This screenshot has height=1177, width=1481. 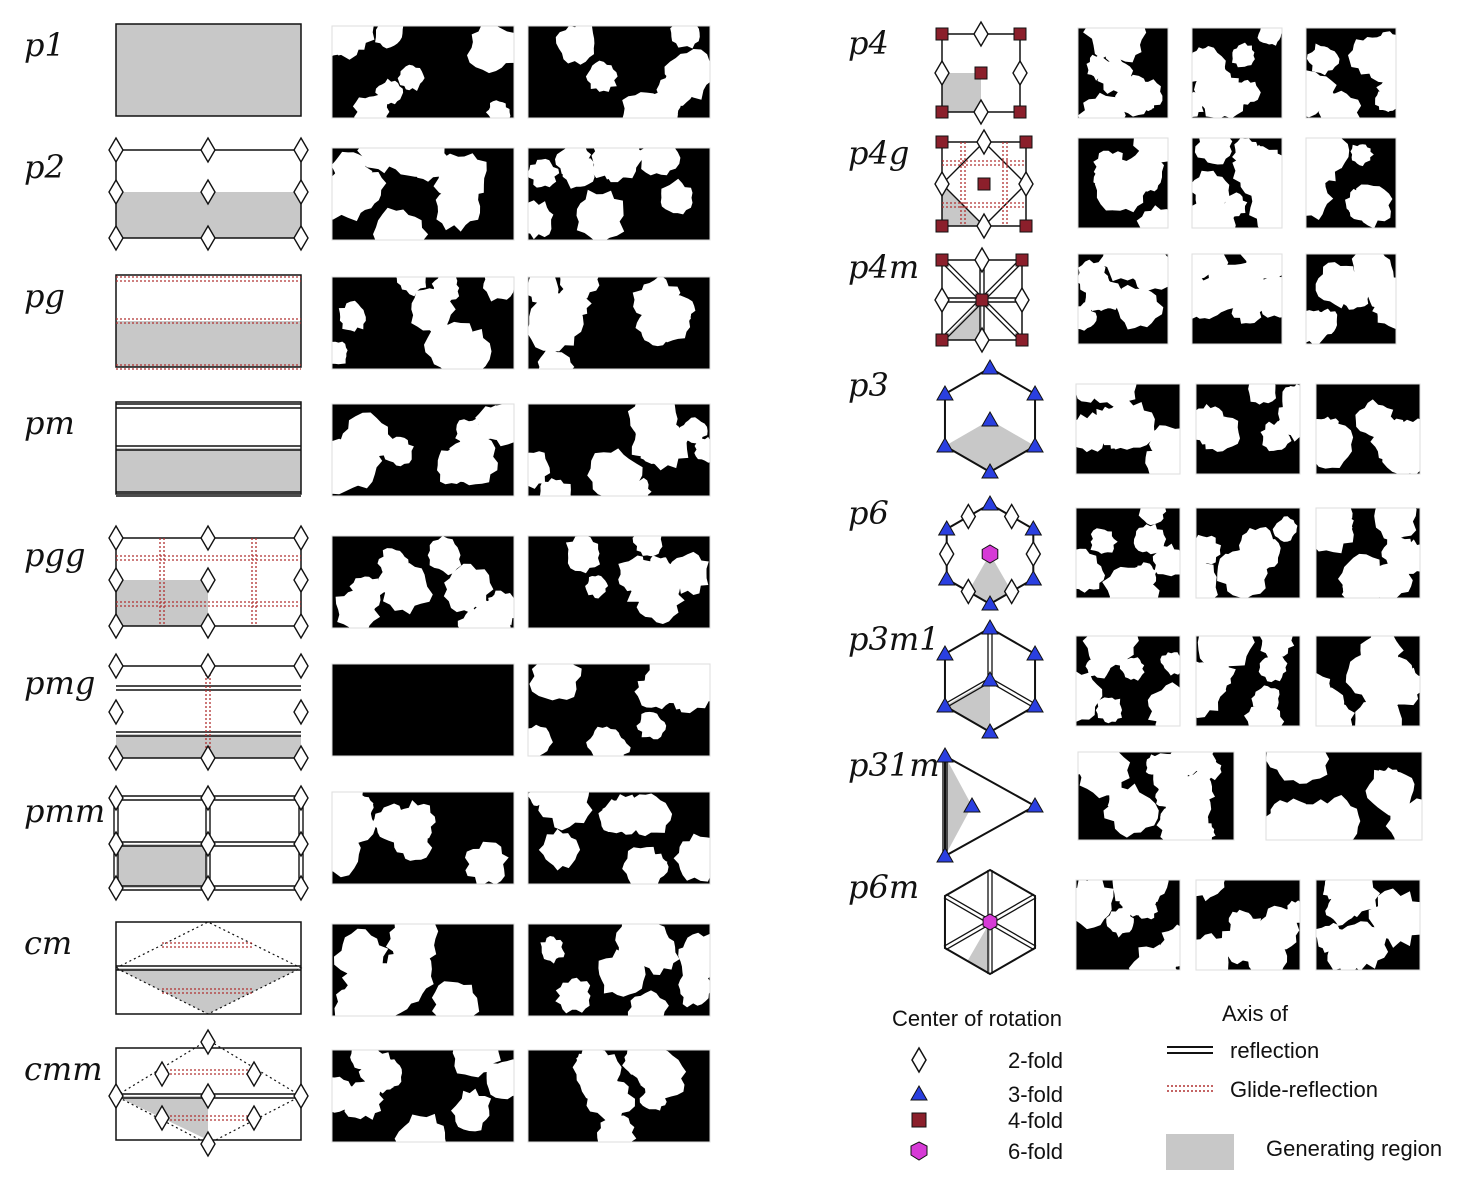 I want to click on group-row-pm: pm, so click(x=367, y=449).